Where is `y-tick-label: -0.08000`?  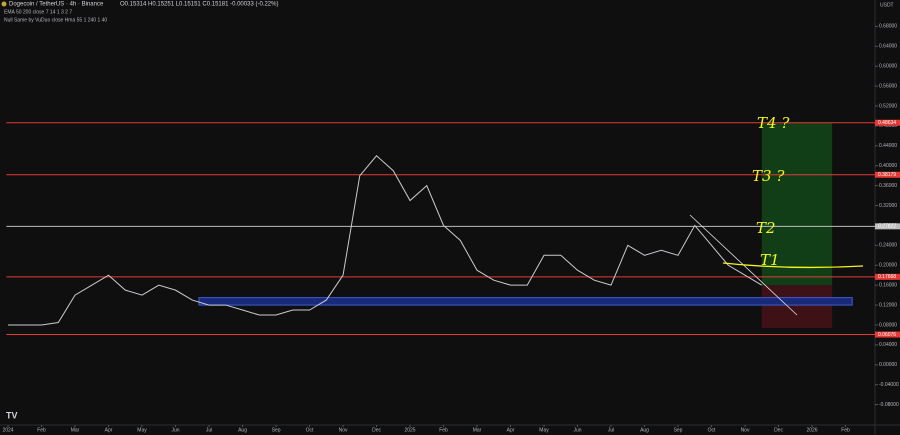
y-tick-label: -0.08000 is located at coordinates (889, 405).